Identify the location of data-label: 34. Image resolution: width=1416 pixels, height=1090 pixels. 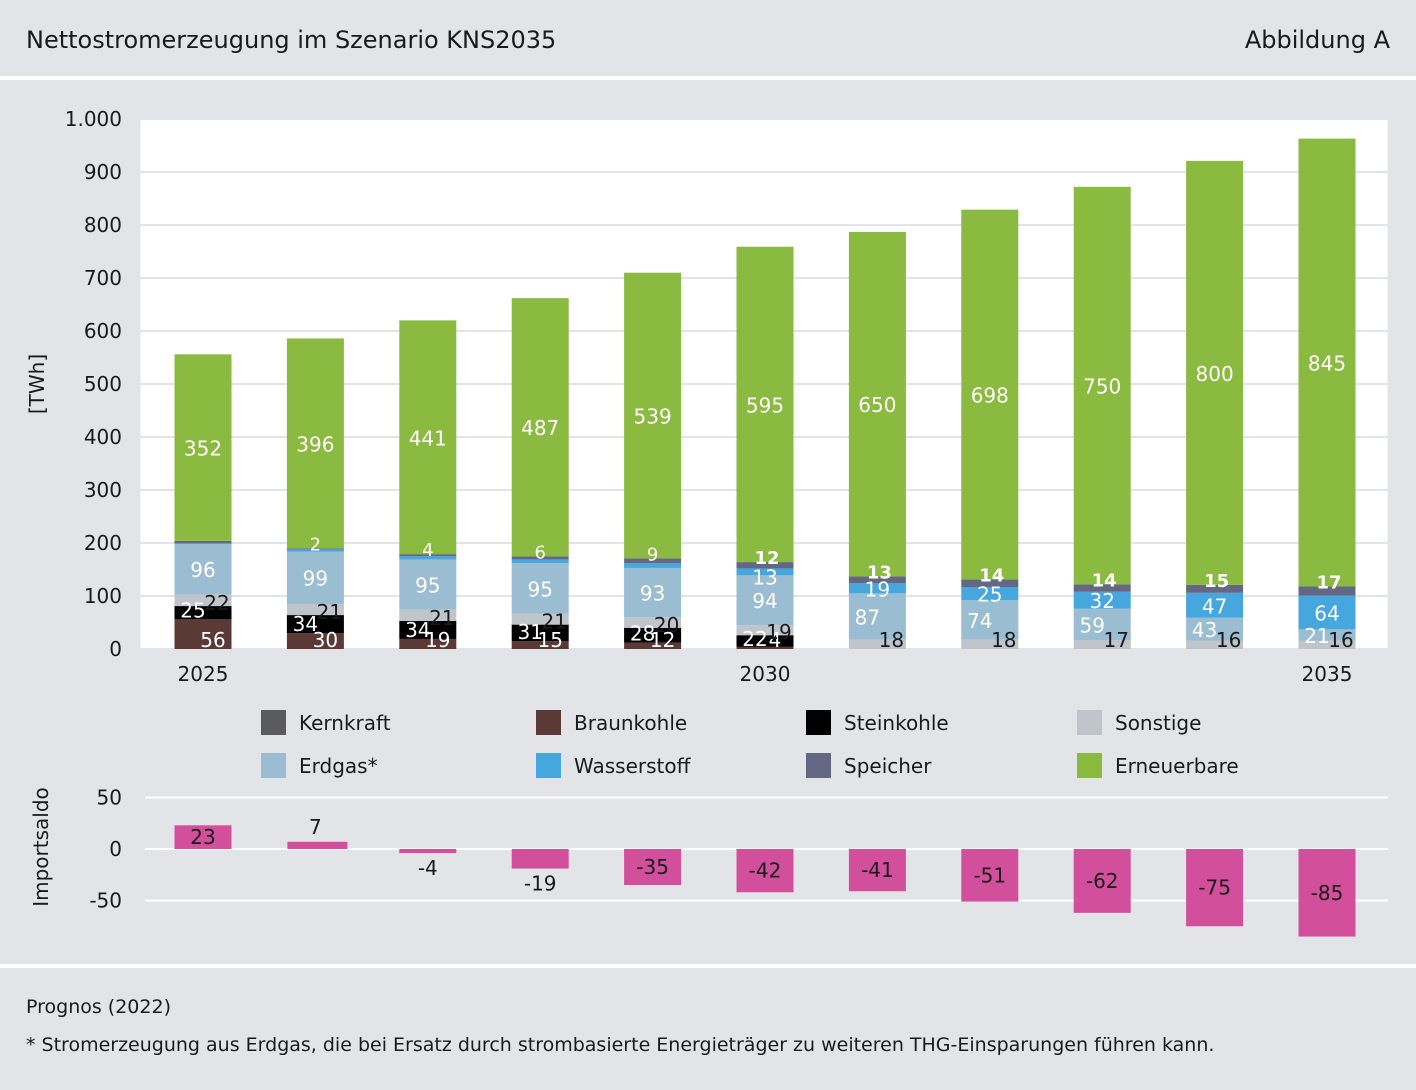
(417, 630).